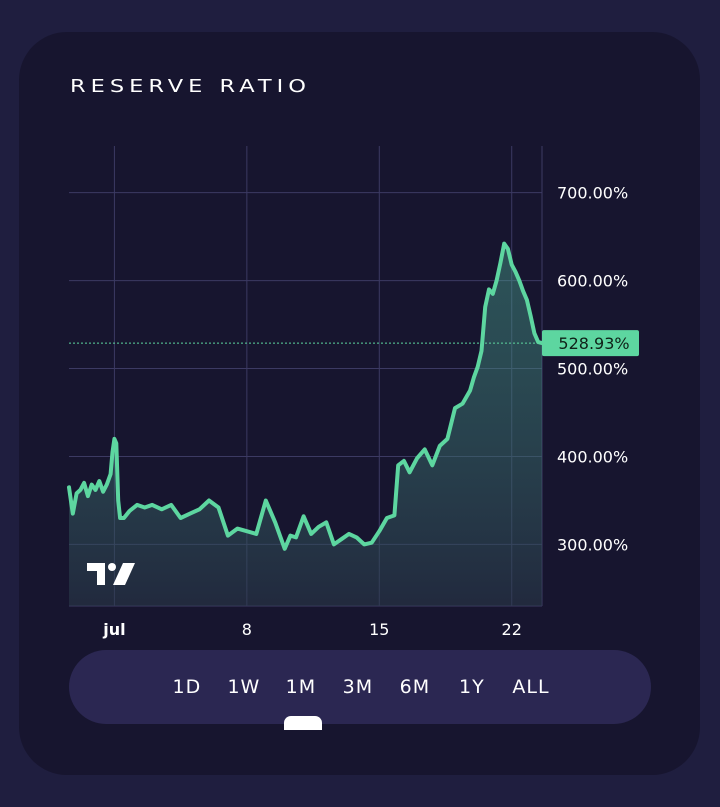  I want to click on y-tick-label: 500.00%, so click(592, 369).